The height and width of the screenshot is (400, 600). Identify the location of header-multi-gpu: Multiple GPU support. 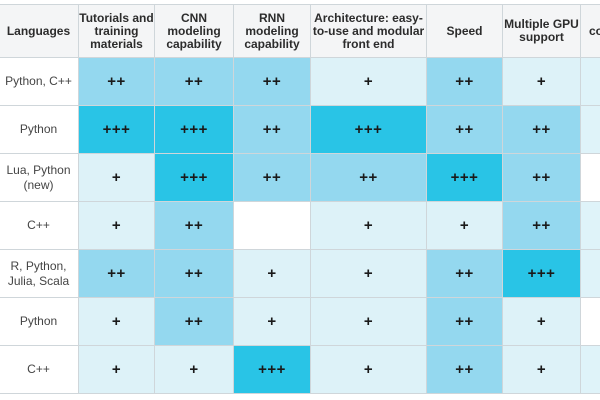
(541, 31).